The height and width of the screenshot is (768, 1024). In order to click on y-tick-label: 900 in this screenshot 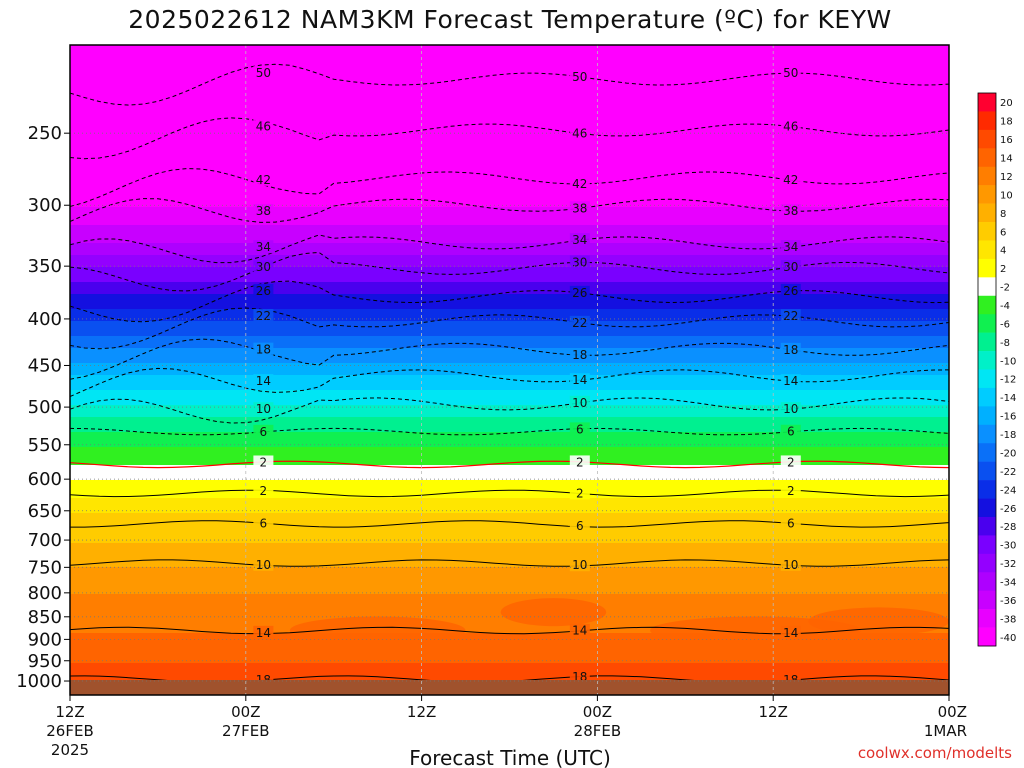, I will do `click(45, 639)`.